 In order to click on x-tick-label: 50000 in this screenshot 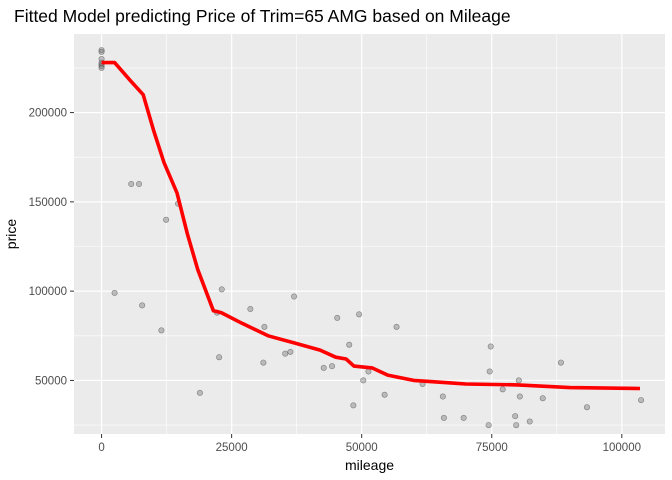, I will do `click(362, 448)`.